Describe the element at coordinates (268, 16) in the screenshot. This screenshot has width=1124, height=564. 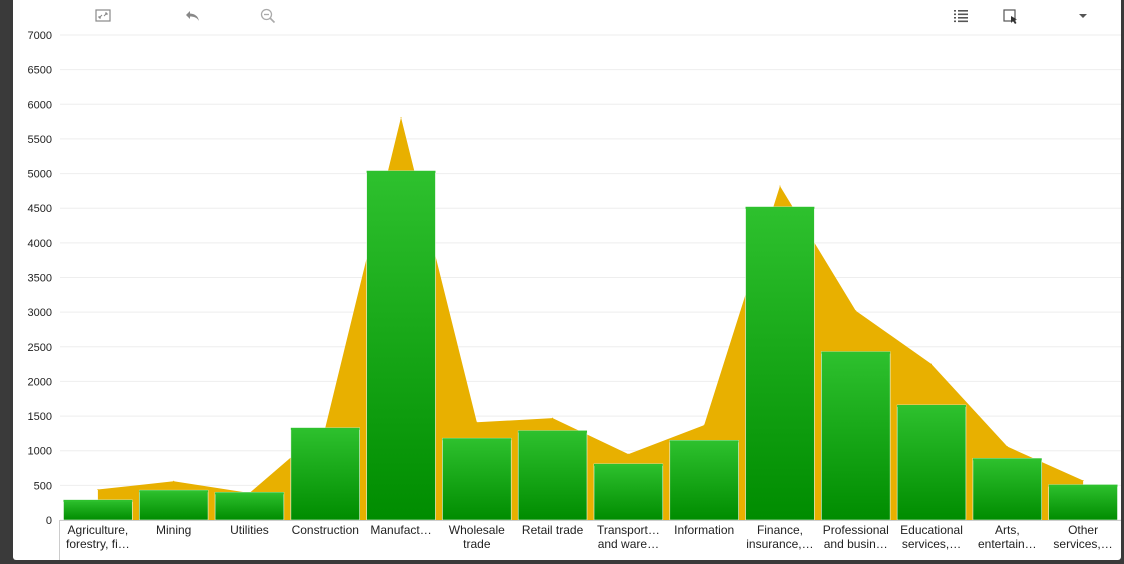
I see `zoom-out-icon` at that location.